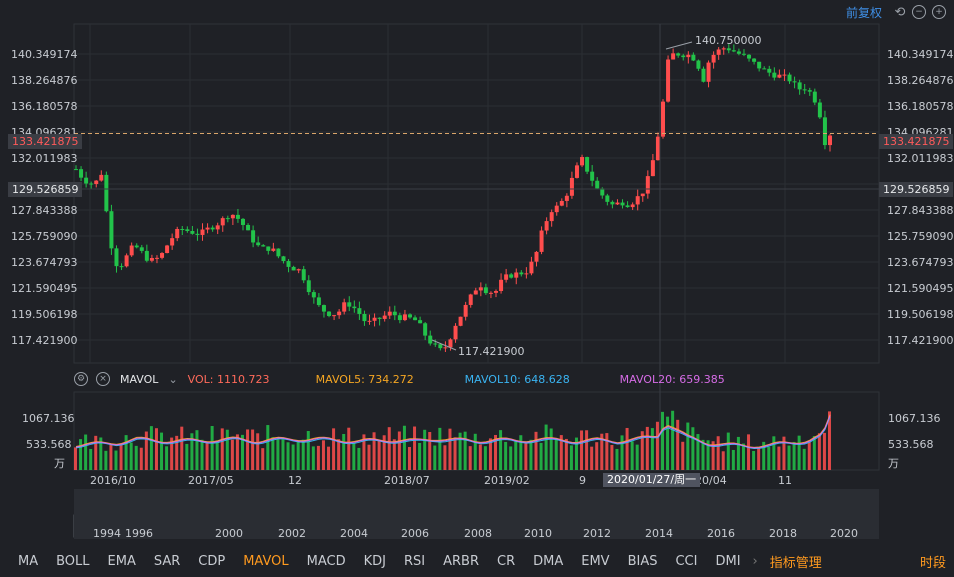 This screenshot has height=577, width=954. I want to click on top-toolbar: 前复权 ⟲ − +, so click(896, 12).